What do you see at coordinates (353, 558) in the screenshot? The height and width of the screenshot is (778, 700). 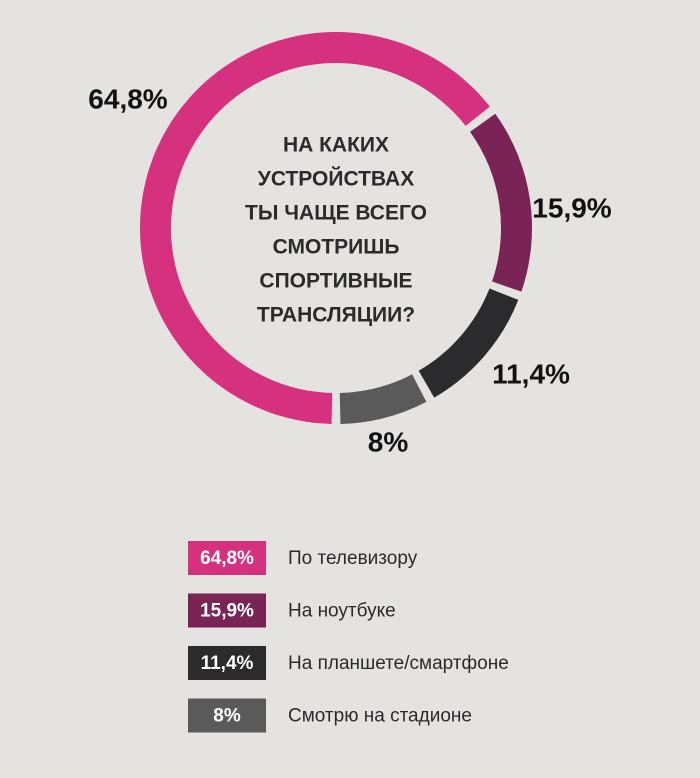 I see `legend-label: По телевизору` at bounding box center [353, 558].